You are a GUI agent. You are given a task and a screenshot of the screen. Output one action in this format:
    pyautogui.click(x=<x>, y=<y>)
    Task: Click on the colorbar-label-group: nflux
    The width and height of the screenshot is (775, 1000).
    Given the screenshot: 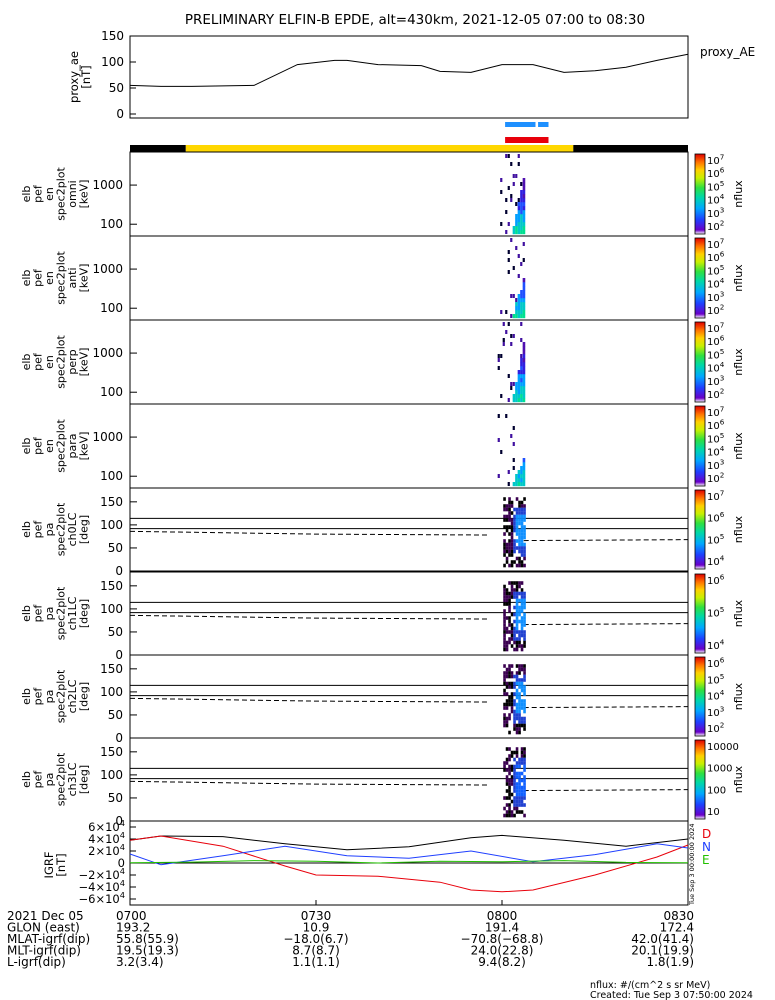 What is the action you would take?
    pyautogui.click(x=738, y=446)
    